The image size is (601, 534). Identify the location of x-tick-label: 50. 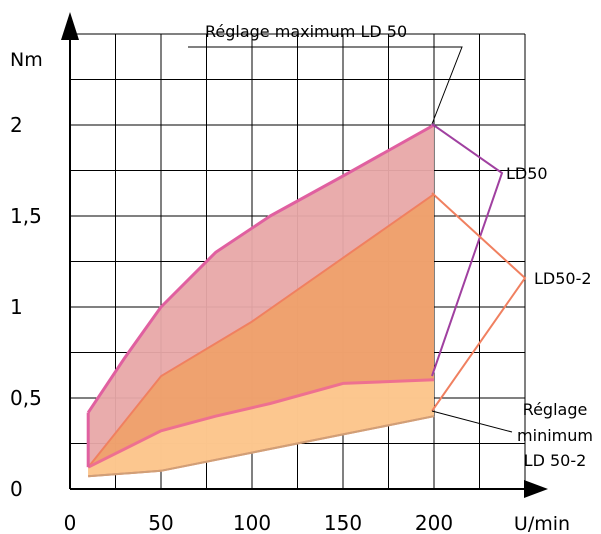
(160, 522).